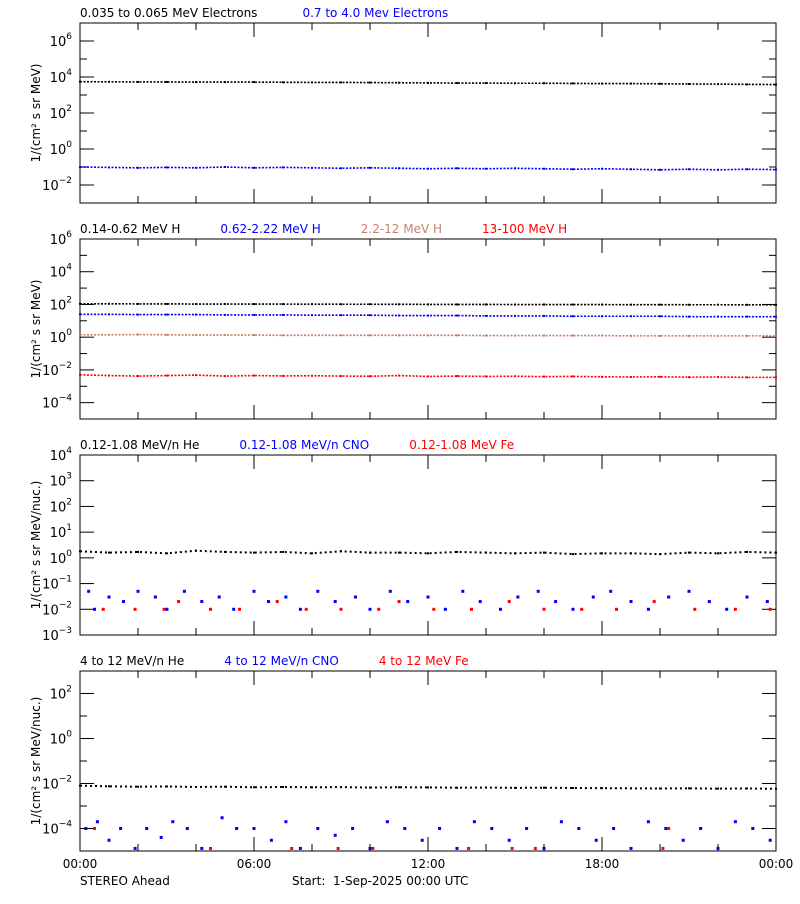 The image size is (800, 904). What do you see at coordinates (380, 881) in the screenshot?
I see `footer-start-time: Start: 1-Sep-2025 00:00 UTC` at bounding box center [380, 881].